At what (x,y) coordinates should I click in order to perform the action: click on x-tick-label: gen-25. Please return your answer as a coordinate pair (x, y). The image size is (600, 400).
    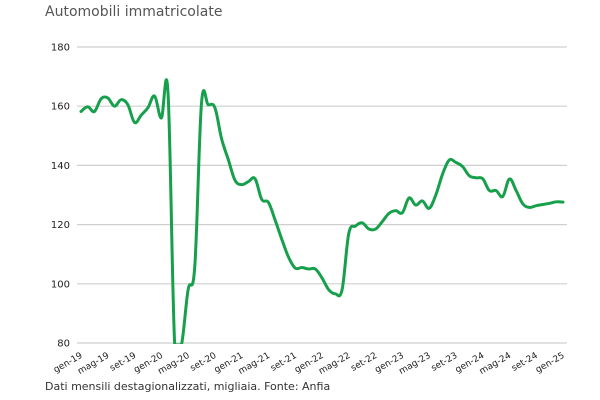
    Looking at the image, I should click on (550, 363).